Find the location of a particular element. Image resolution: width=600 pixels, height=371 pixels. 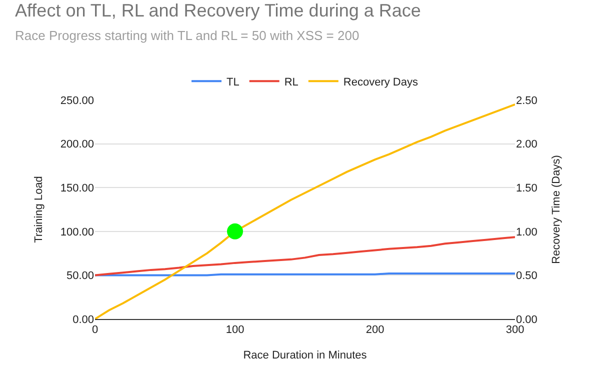

y2-tick-label: 1.00 is located at coordinates (527, 232).